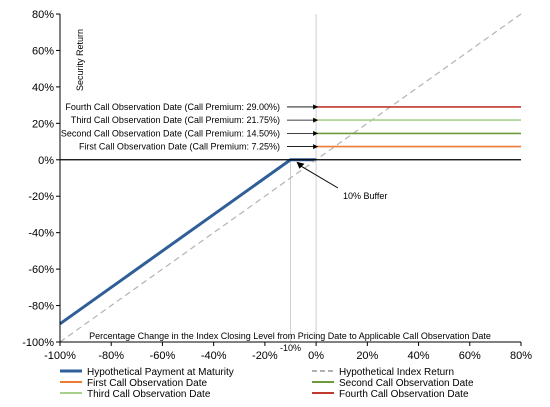 The width and height of the screenshot is (550, 407). What do you see at coordinates (163, 356) in the screenshot?
I see `x-tick-label: -60%` at bounding box center [163, 356].